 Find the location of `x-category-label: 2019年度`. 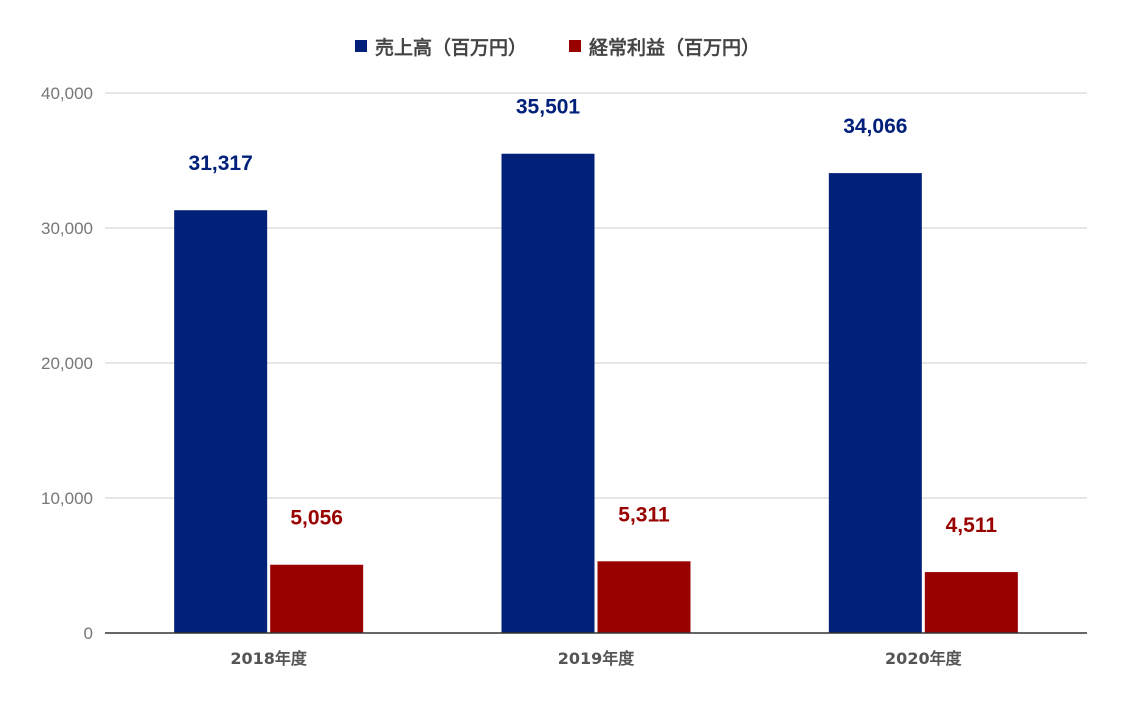

x-category-label: 2019年度 is located at coordinates (597, 658).